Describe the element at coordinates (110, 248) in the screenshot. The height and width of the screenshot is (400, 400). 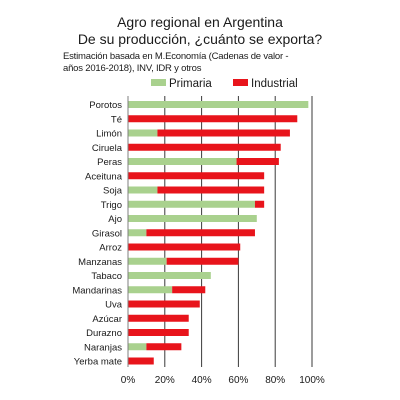
I see `category-label: Arroz` at that location.